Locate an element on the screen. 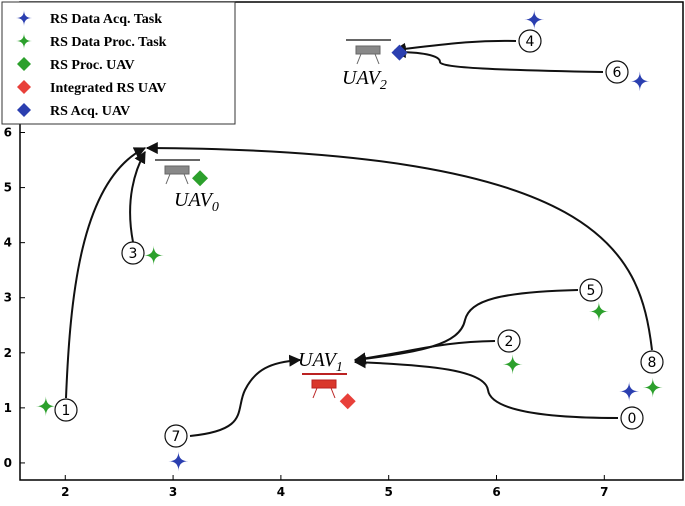 This screenshot has height=506, width=685. legend-label: RS Data Proc. Task is located at coordinates (108, 42).